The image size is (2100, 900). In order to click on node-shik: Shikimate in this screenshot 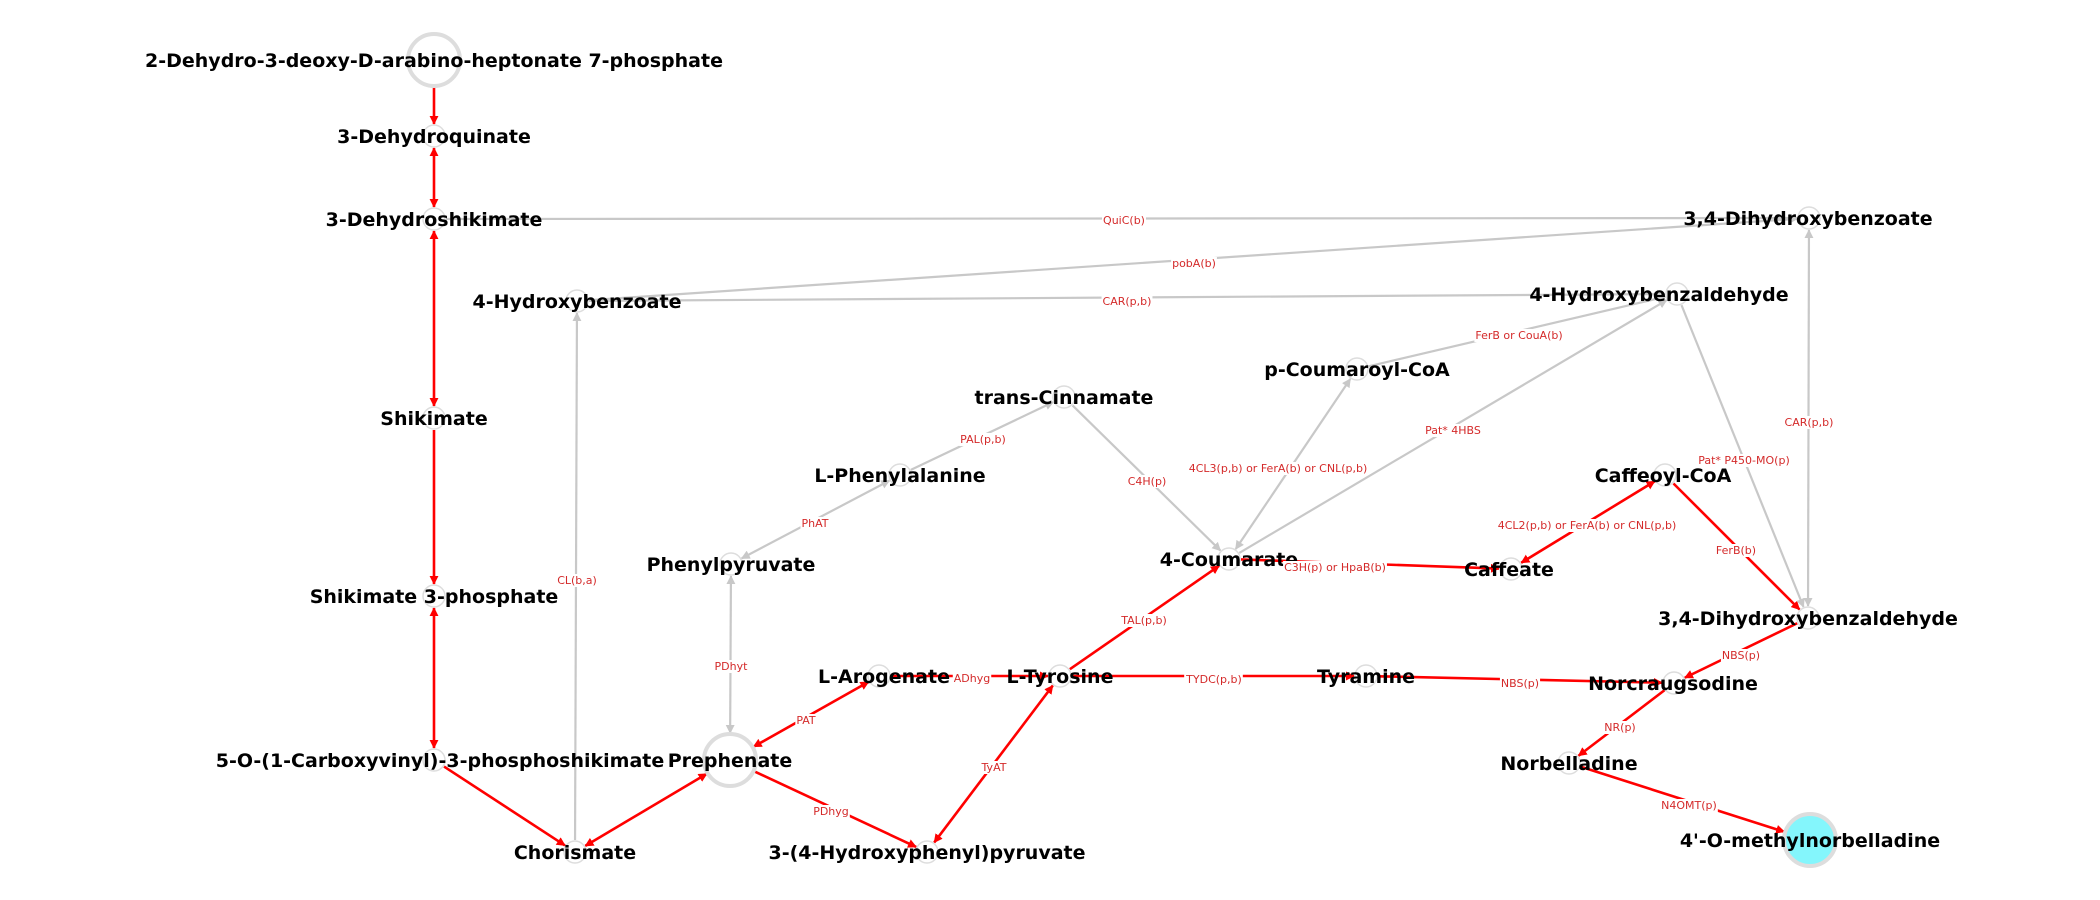, I will do `click(434, 418)`.